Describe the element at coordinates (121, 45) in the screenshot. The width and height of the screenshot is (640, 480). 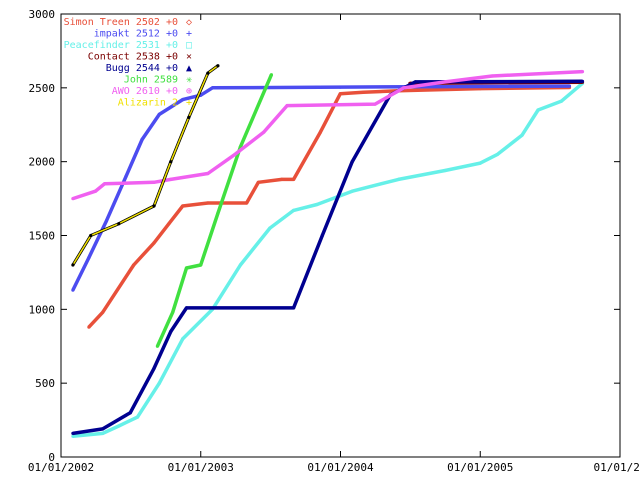
I see `legend-entry-label: Peacefinder 2531 +0` at that location.